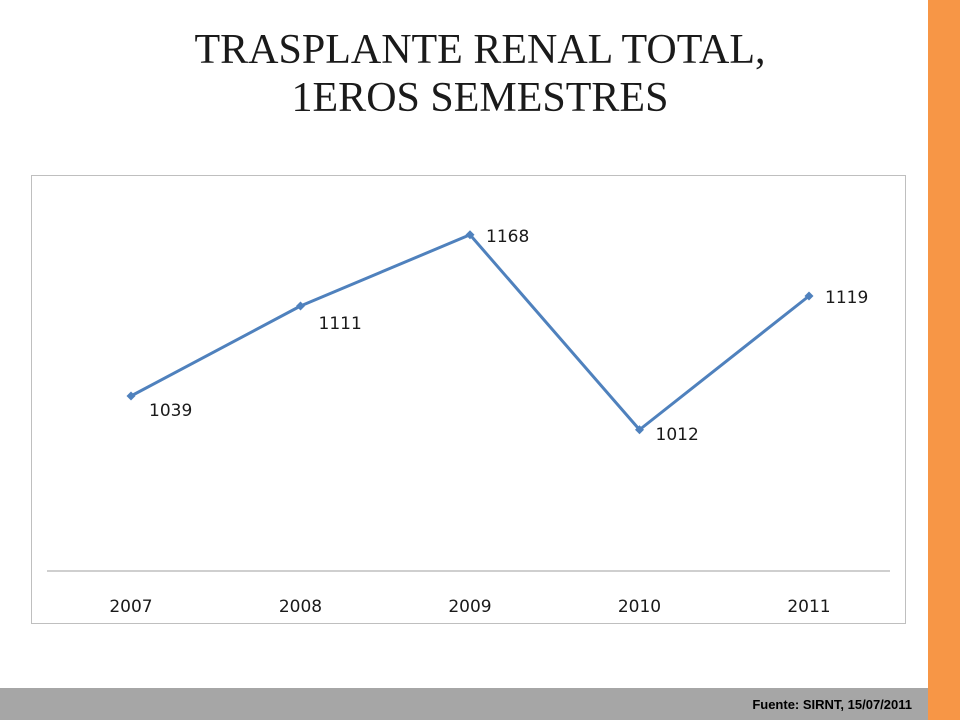  I want to click on accent-side-bar, so click(944, 360).